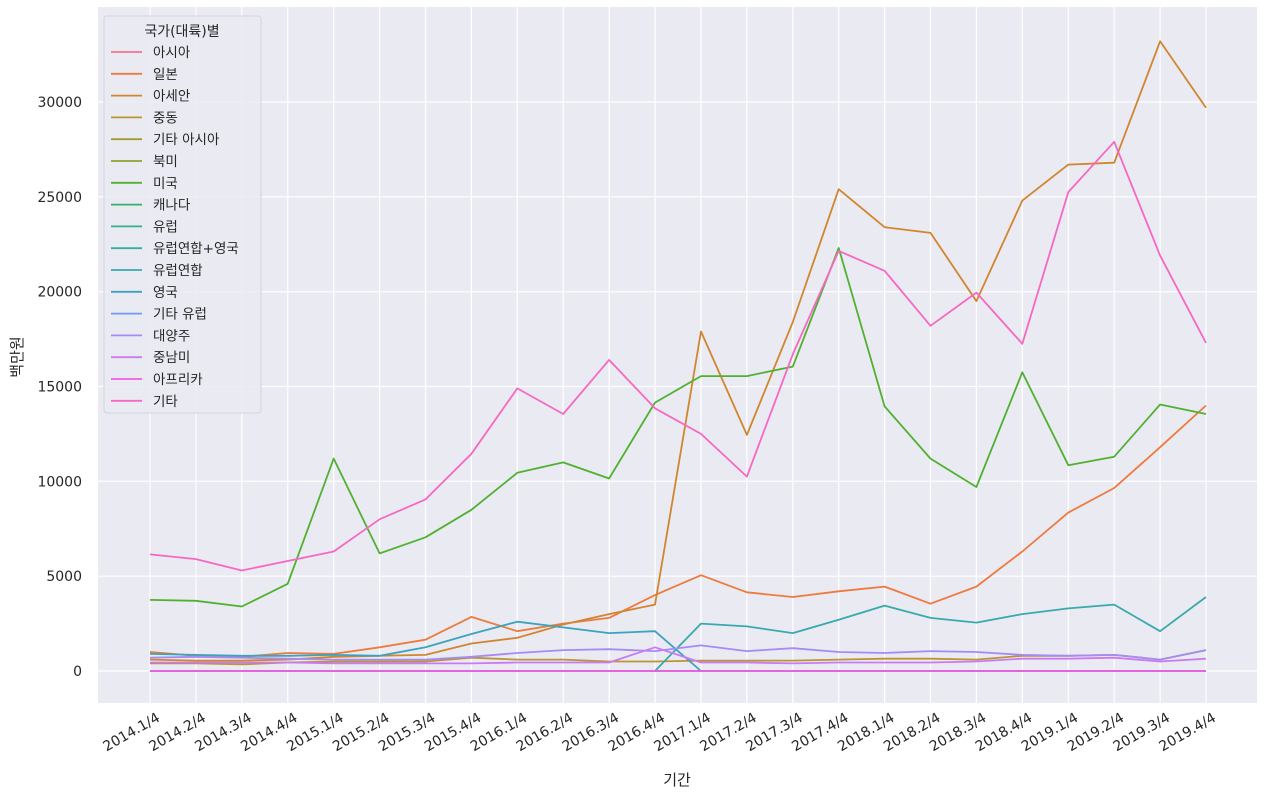  Describe the element at coordinates (171, 97) in the screenshot. I see `legend-entry: 아세안` at that location.